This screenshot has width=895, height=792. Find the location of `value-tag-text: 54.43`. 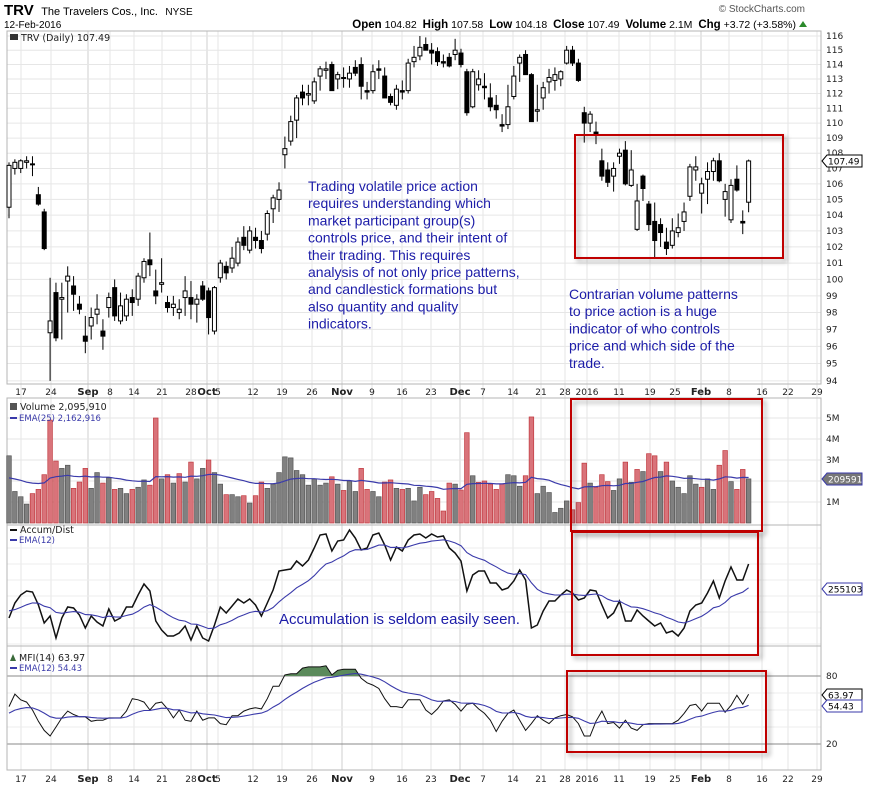

value-tag-text: 54.43 is located at coordinates (841, 708).